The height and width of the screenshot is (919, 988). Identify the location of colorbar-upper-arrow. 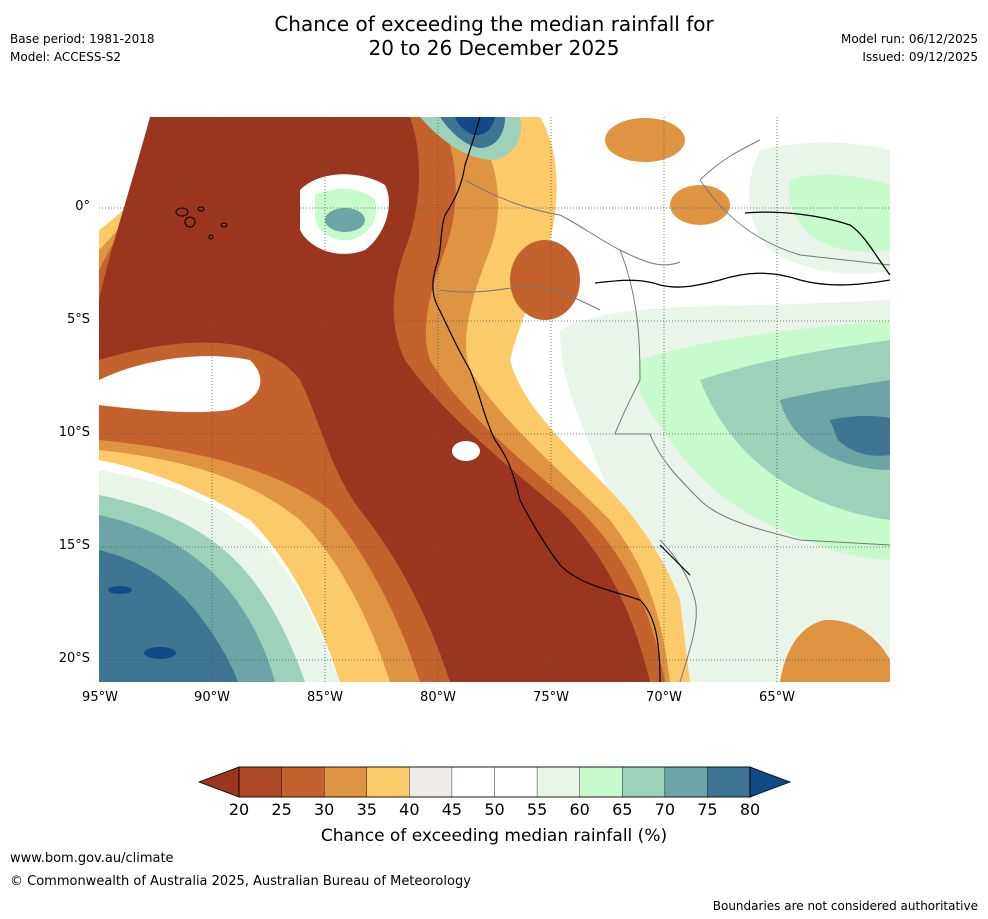
(770, 782).